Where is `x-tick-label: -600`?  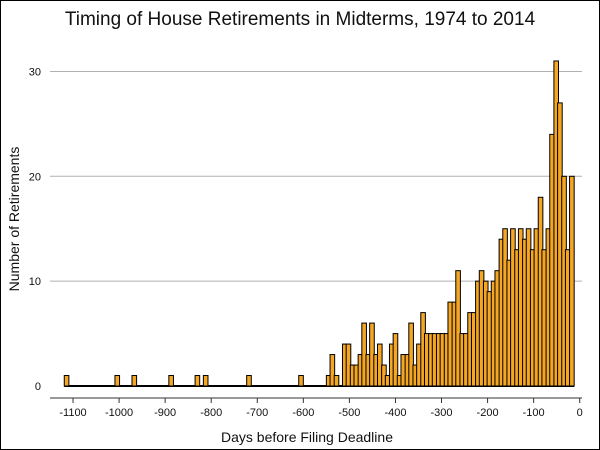 x-tick-label: -600 is located at coordinates (303, 413).